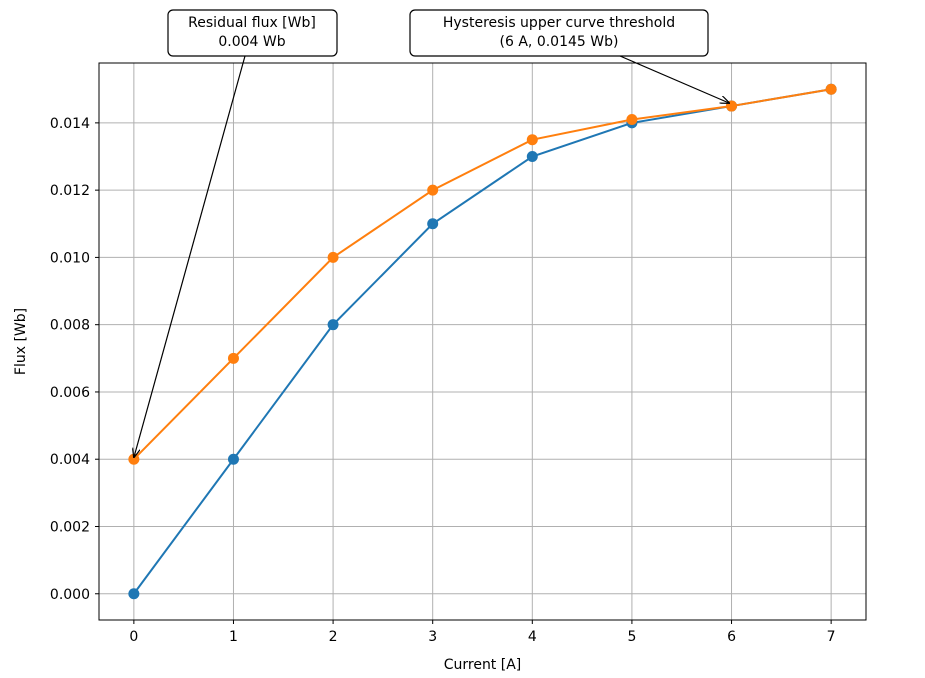 Image resolution: width=925 pixels, height=678 pixels. What do you see at coordinates (333, 637) in the screenshot?
I see `x-tick-label: 2` at bounding box center [333, 637].